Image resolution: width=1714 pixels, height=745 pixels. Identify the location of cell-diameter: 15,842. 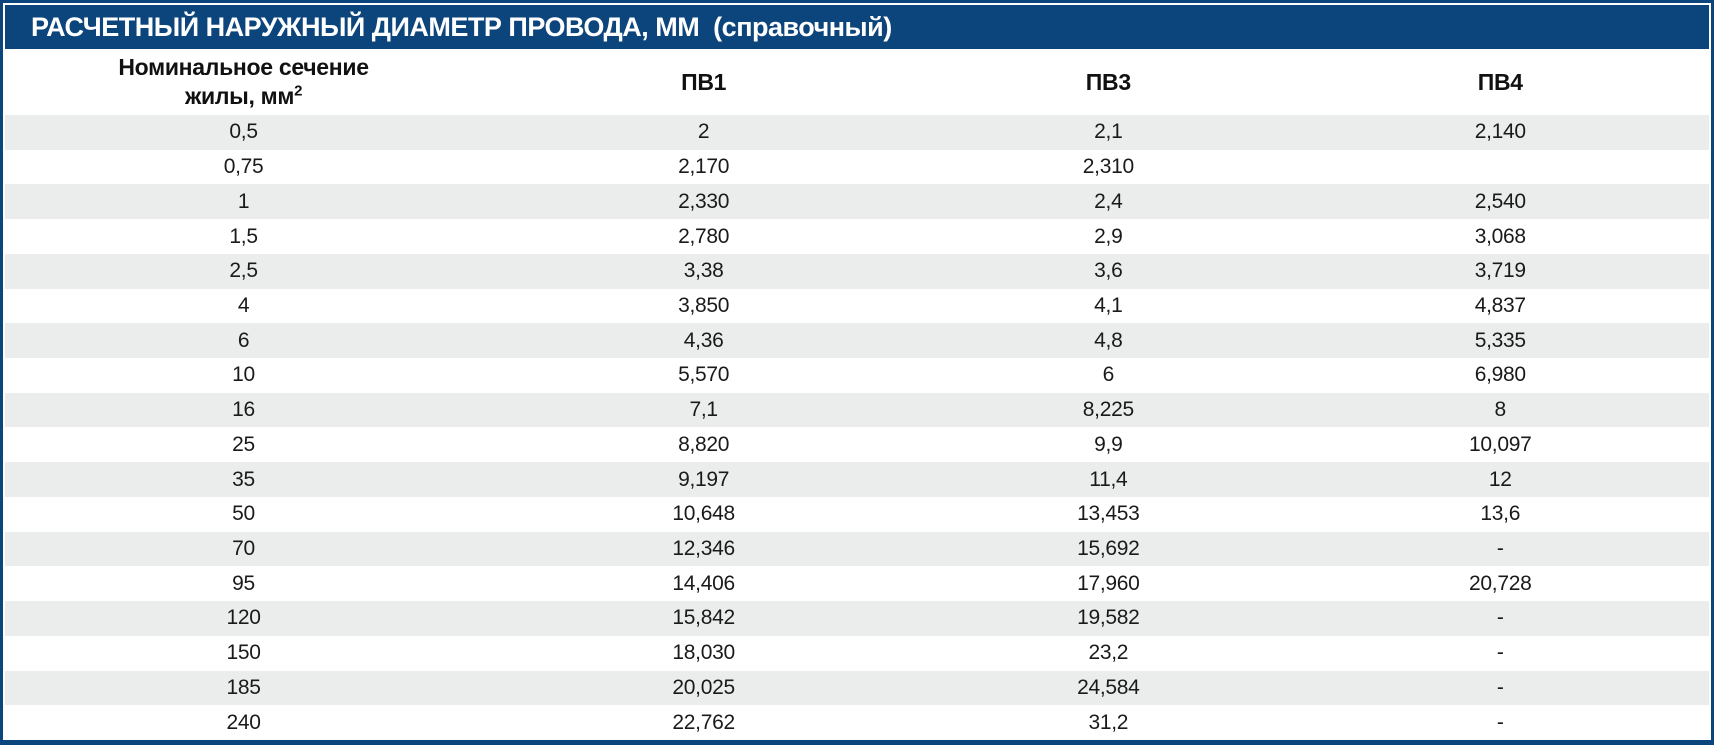
(703, 618).